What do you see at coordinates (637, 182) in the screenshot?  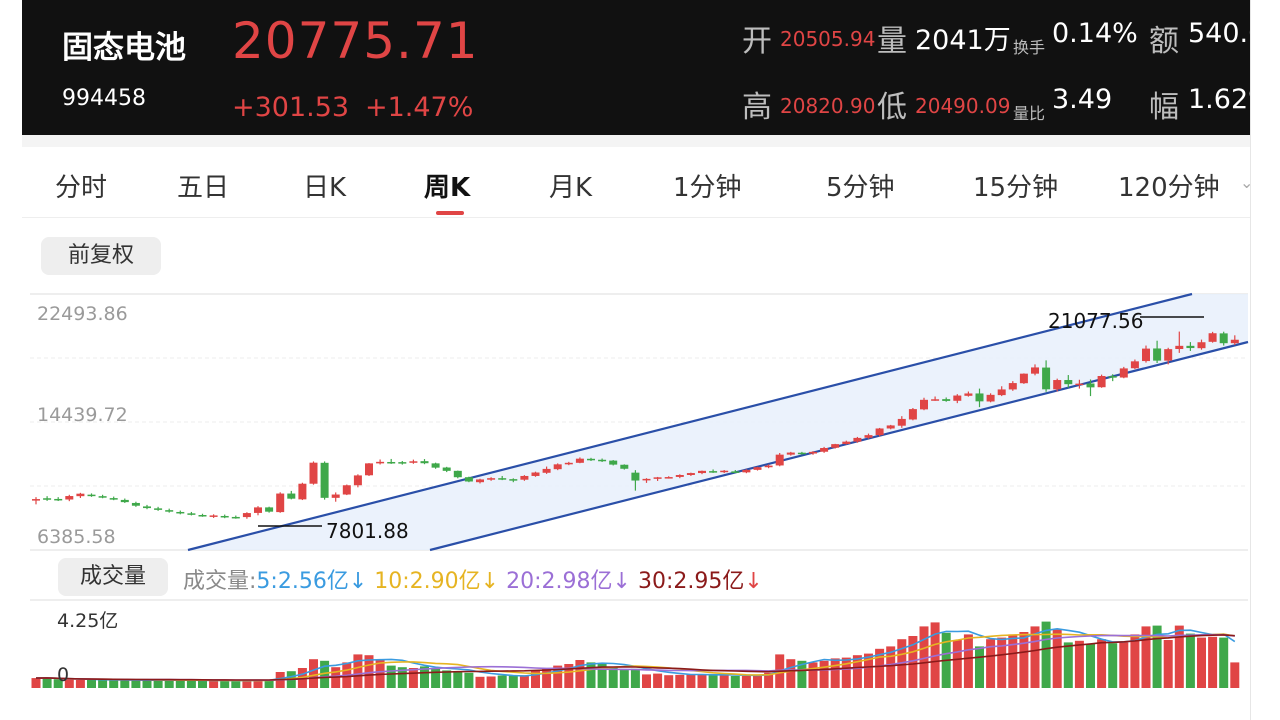 I see `period-tabs: 分时 五日 日K 周K 月K 1分钟 5分钟 15分钟 120分钟 ⌄` at bounding box center [637, 182].